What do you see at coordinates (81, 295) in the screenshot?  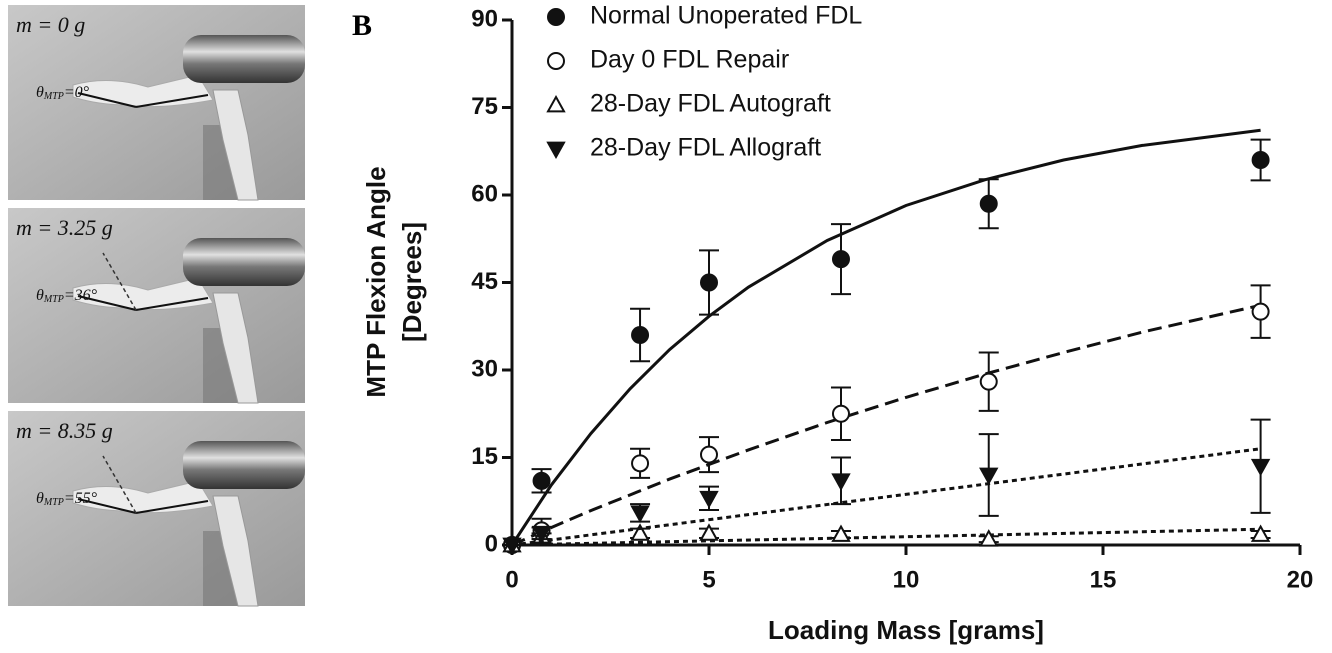 I see `angle-value: =36°` at bounding box center [81, 295].